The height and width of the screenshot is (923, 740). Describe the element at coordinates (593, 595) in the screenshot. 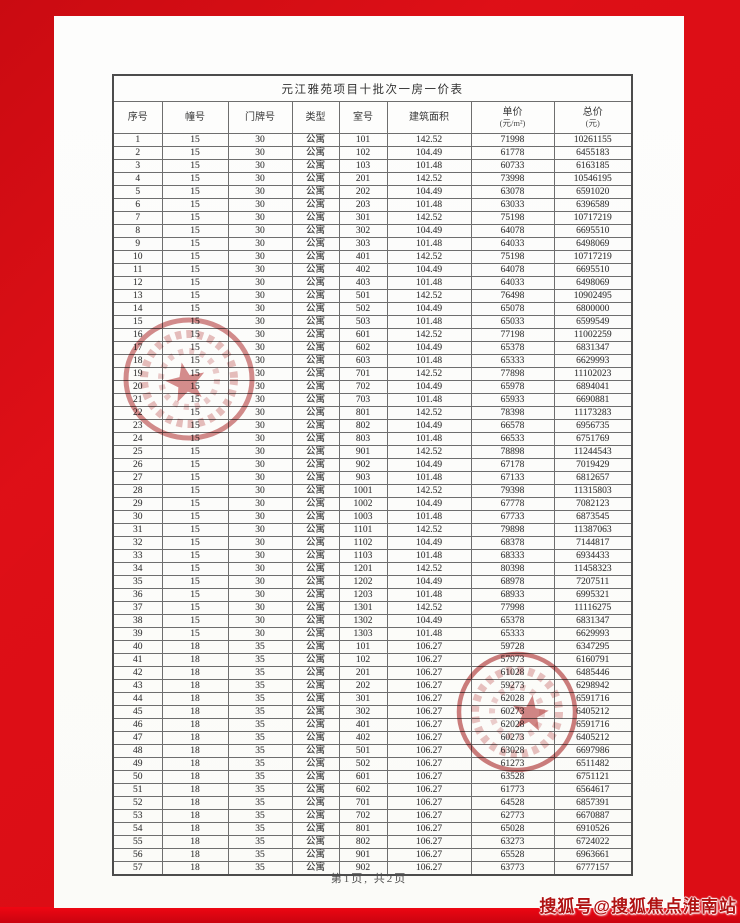

I see `table-cell: 6995321` at that location.